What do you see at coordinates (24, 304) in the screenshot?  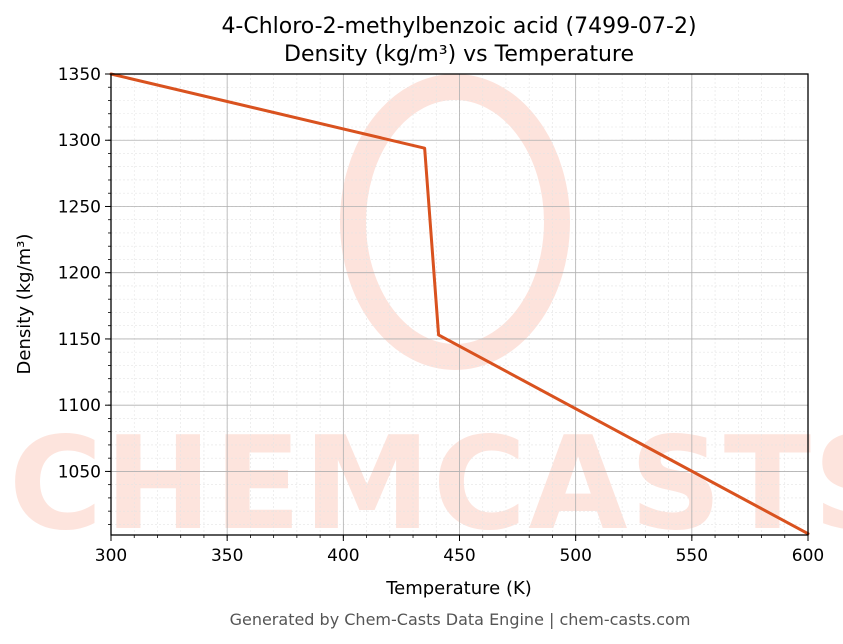 I see `y-axis-label: Density (kg/m³)` at bounding box center [24, 304].